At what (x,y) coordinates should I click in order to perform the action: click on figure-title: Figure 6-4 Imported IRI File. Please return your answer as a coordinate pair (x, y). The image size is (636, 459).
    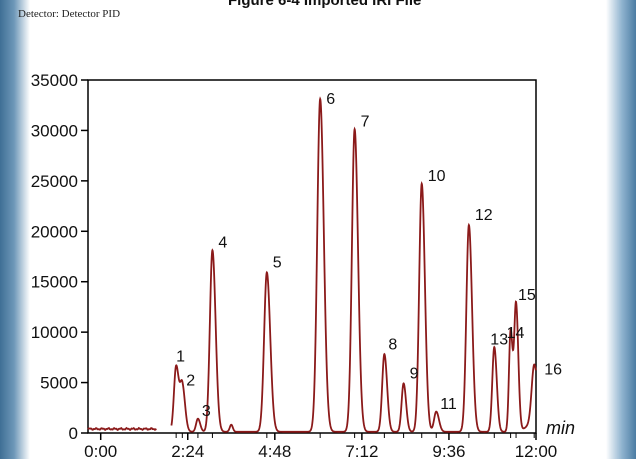
    Looking at the image, I should click on (325, 4).